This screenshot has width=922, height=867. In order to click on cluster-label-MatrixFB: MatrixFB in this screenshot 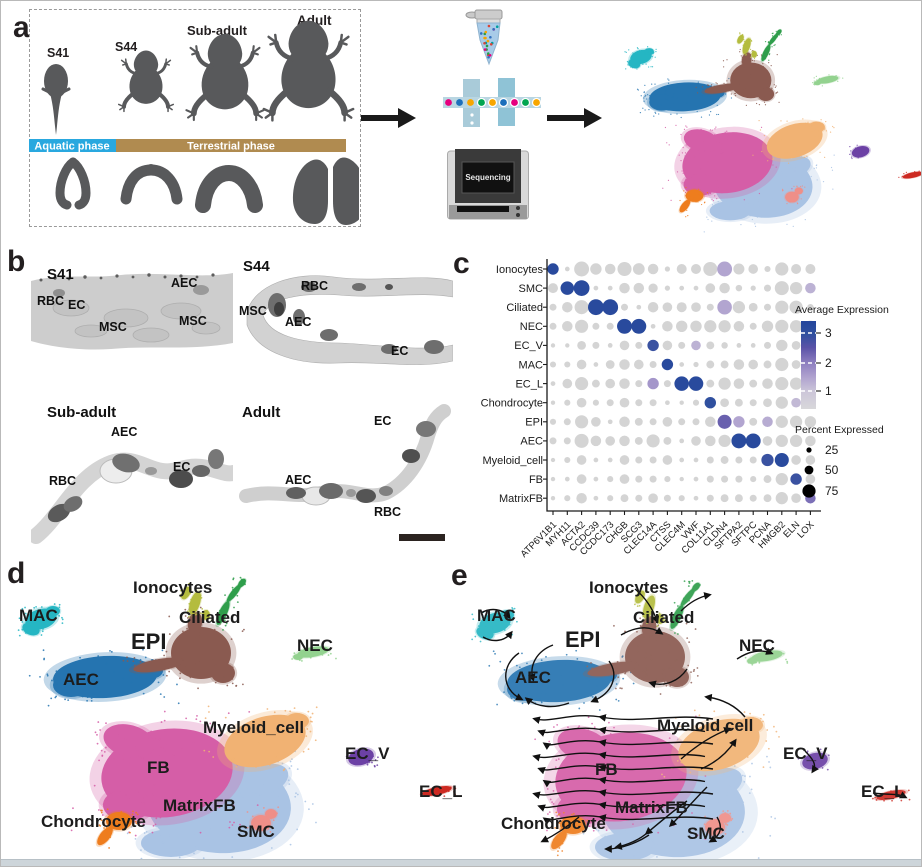, I will do `click(199, 805)`.